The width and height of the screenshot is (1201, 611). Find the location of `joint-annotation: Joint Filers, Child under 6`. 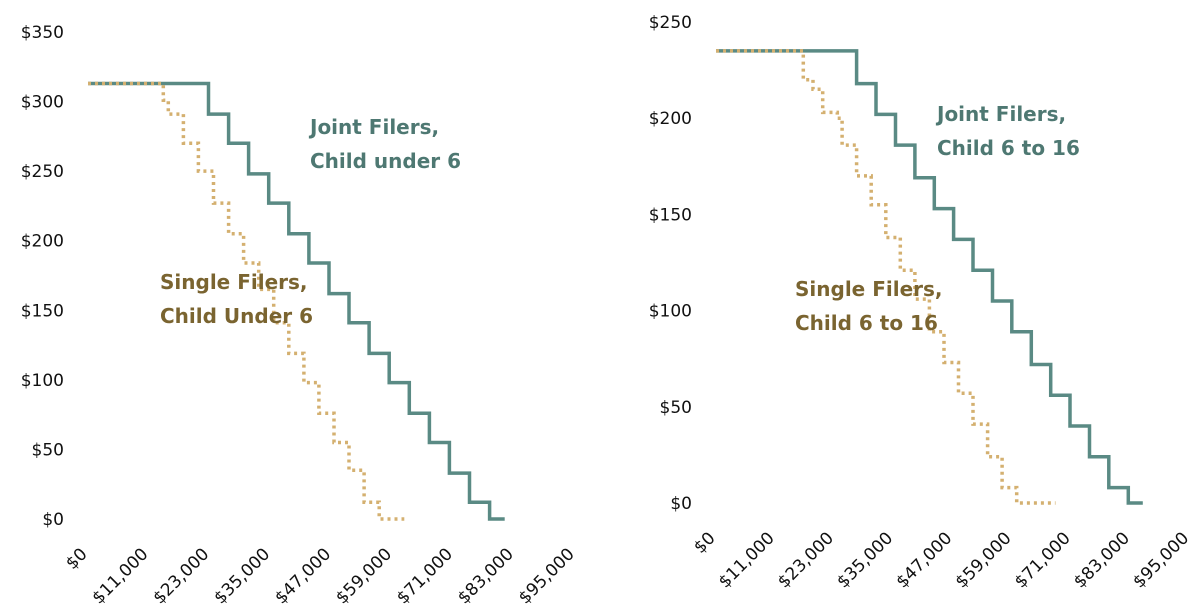

joint-annotation: Joint Filers, Child under 6 is located at coordinates (384, 144).